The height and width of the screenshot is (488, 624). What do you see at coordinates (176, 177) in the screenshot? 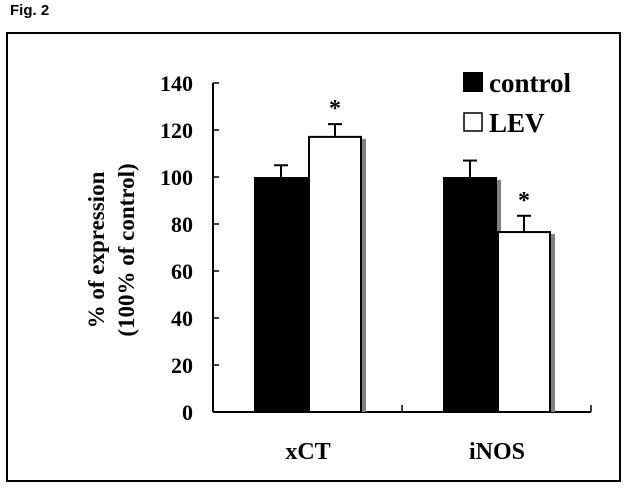
I see `y-tick-label: 100` at bounding box center [176, 177].